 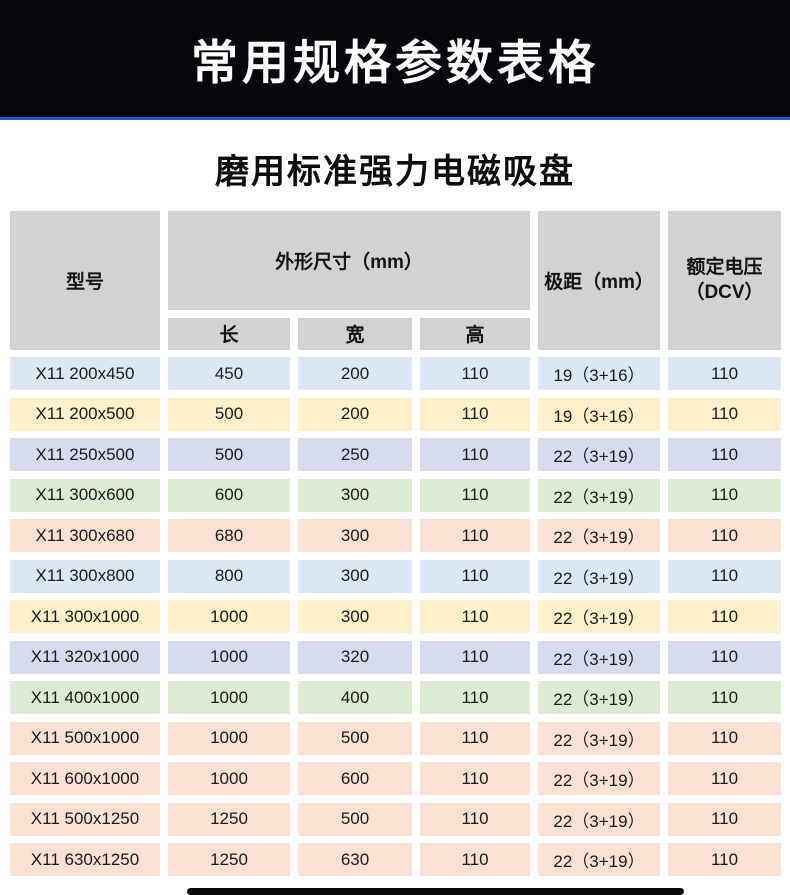 What do you see at coordinates (724, 293) in the screenshot?
I see `header-voltage-line2: （DCV）` at bounding box center [724, 293].